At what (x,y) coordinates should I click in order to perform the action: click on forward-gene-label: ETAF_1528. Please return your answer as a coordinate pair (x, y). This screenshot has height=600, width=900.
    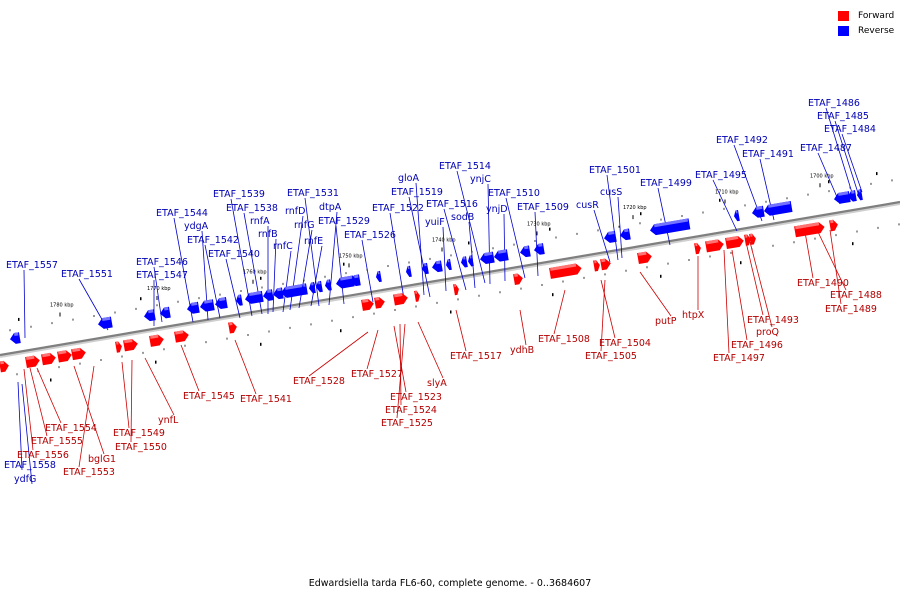
    Looking at the image, I should click on (319, 381).